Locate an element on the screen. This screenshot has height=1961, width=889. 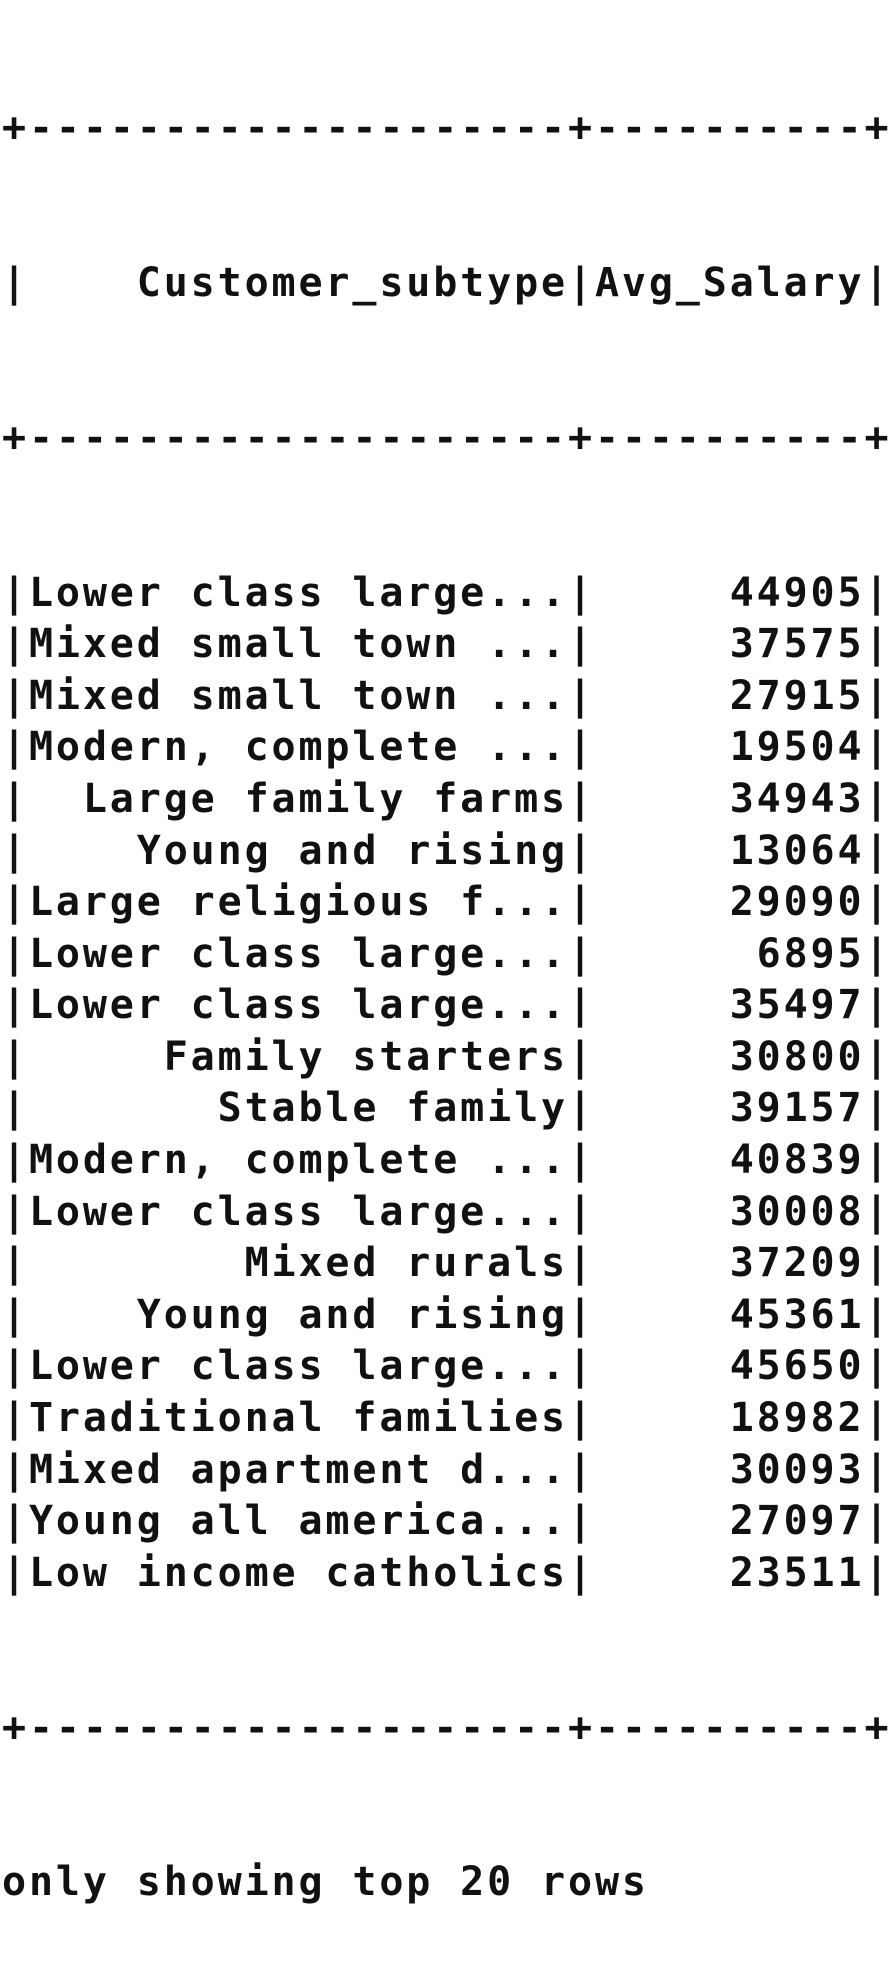
footer-note: only showing top 20 rows is located at coordinates (325, 1882).